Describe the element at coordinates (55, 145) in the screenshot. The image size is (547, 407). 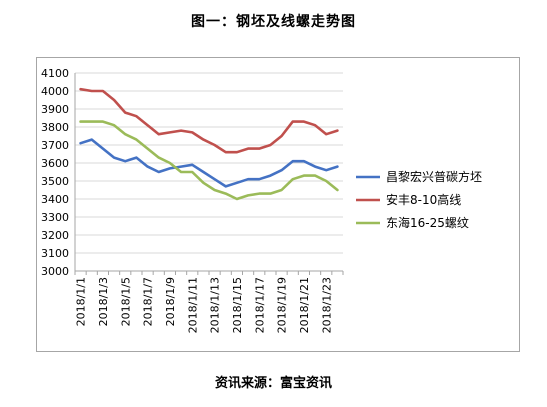
I see `y-tick-label: 3700` at that location.